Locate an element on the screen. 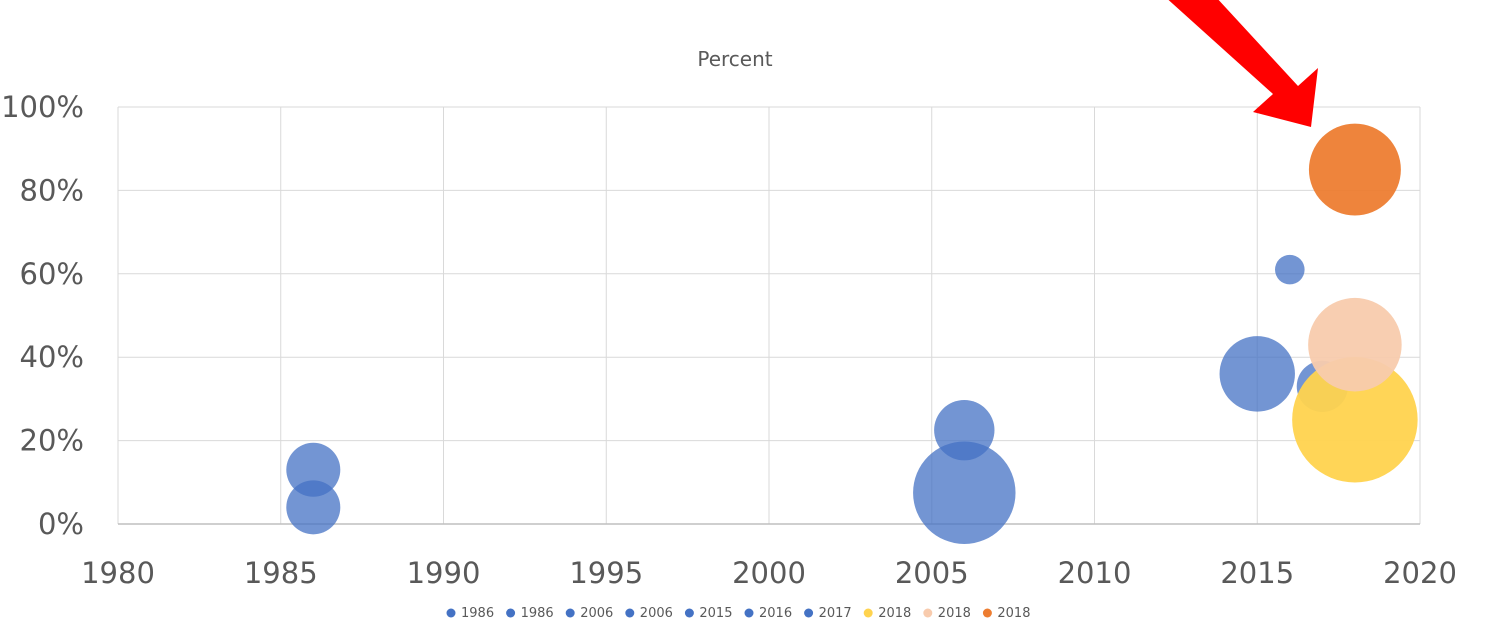  x-tick-label: 1995 is located at coordinates (606, 573).